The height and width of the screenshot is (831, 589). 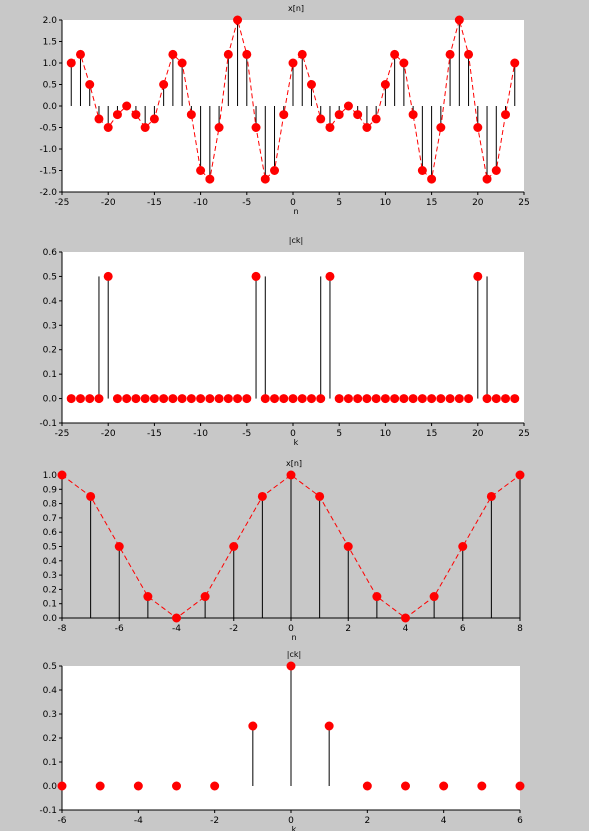 I want to click on x-tick-label: -4, so click(x=176, y=629).